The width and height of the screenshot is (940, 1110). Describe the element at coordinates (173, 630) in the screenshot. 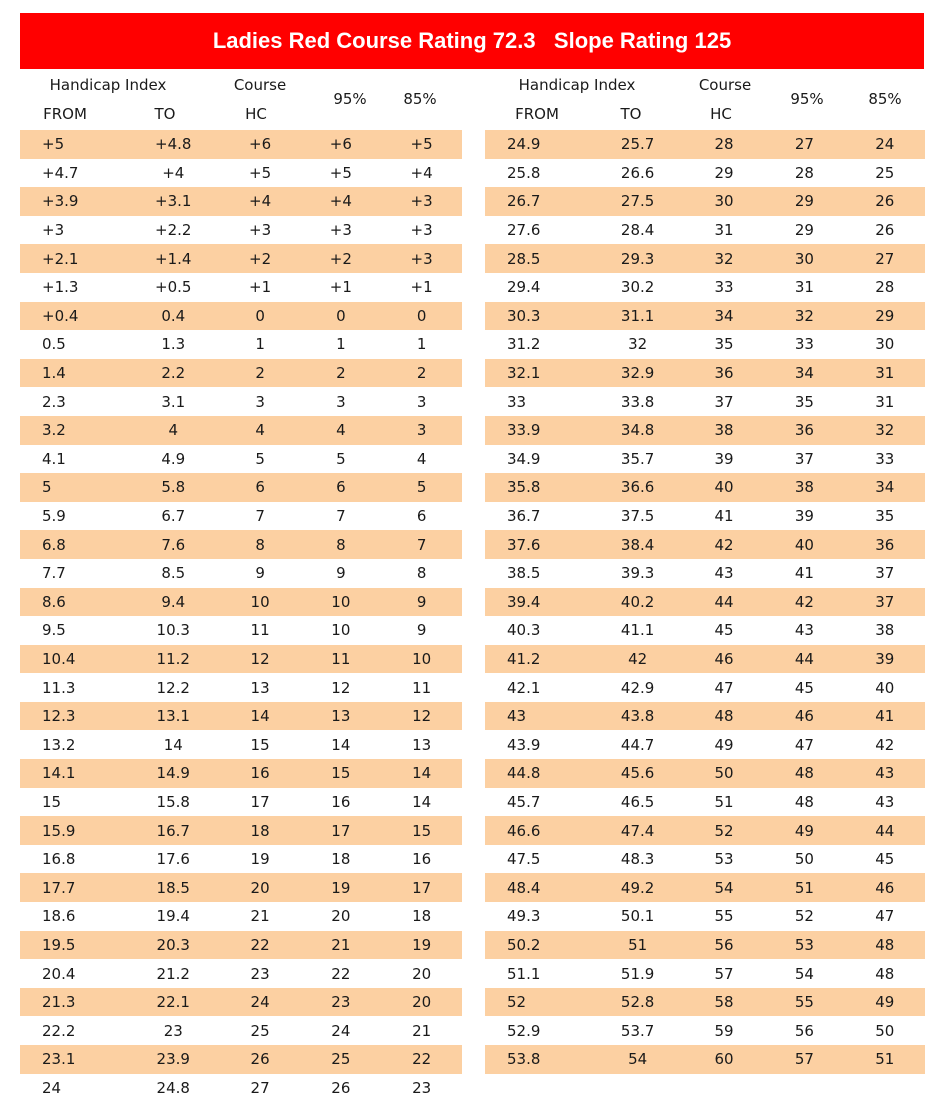

I see `to-cell: 10.3` at that location.